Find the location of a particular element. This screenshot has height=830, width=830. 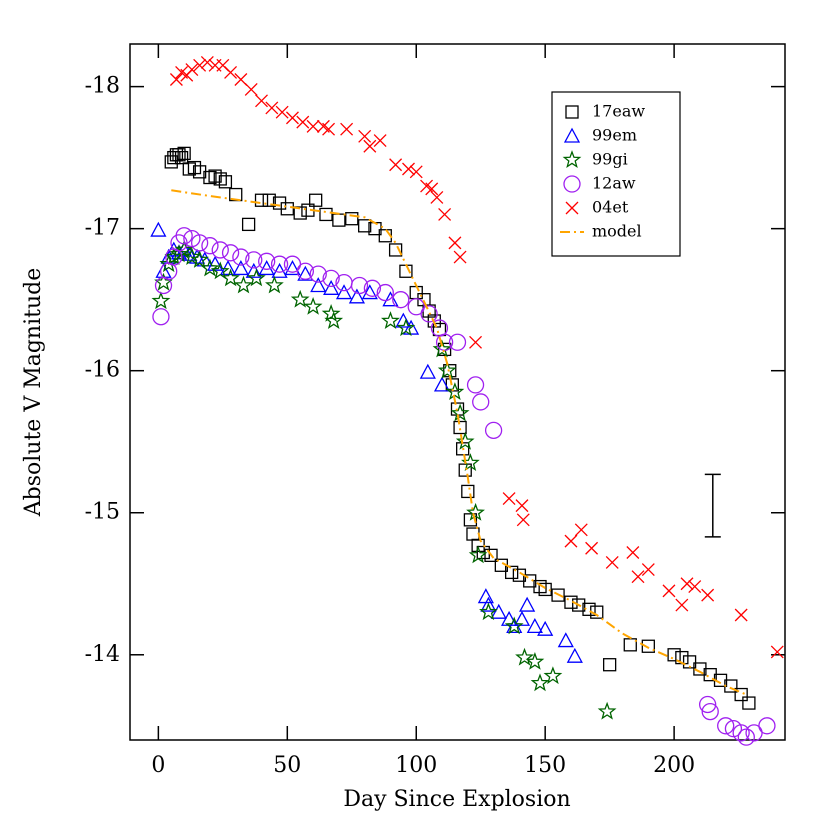

x-tick-label: 150 is located at coordinates (545, 765).